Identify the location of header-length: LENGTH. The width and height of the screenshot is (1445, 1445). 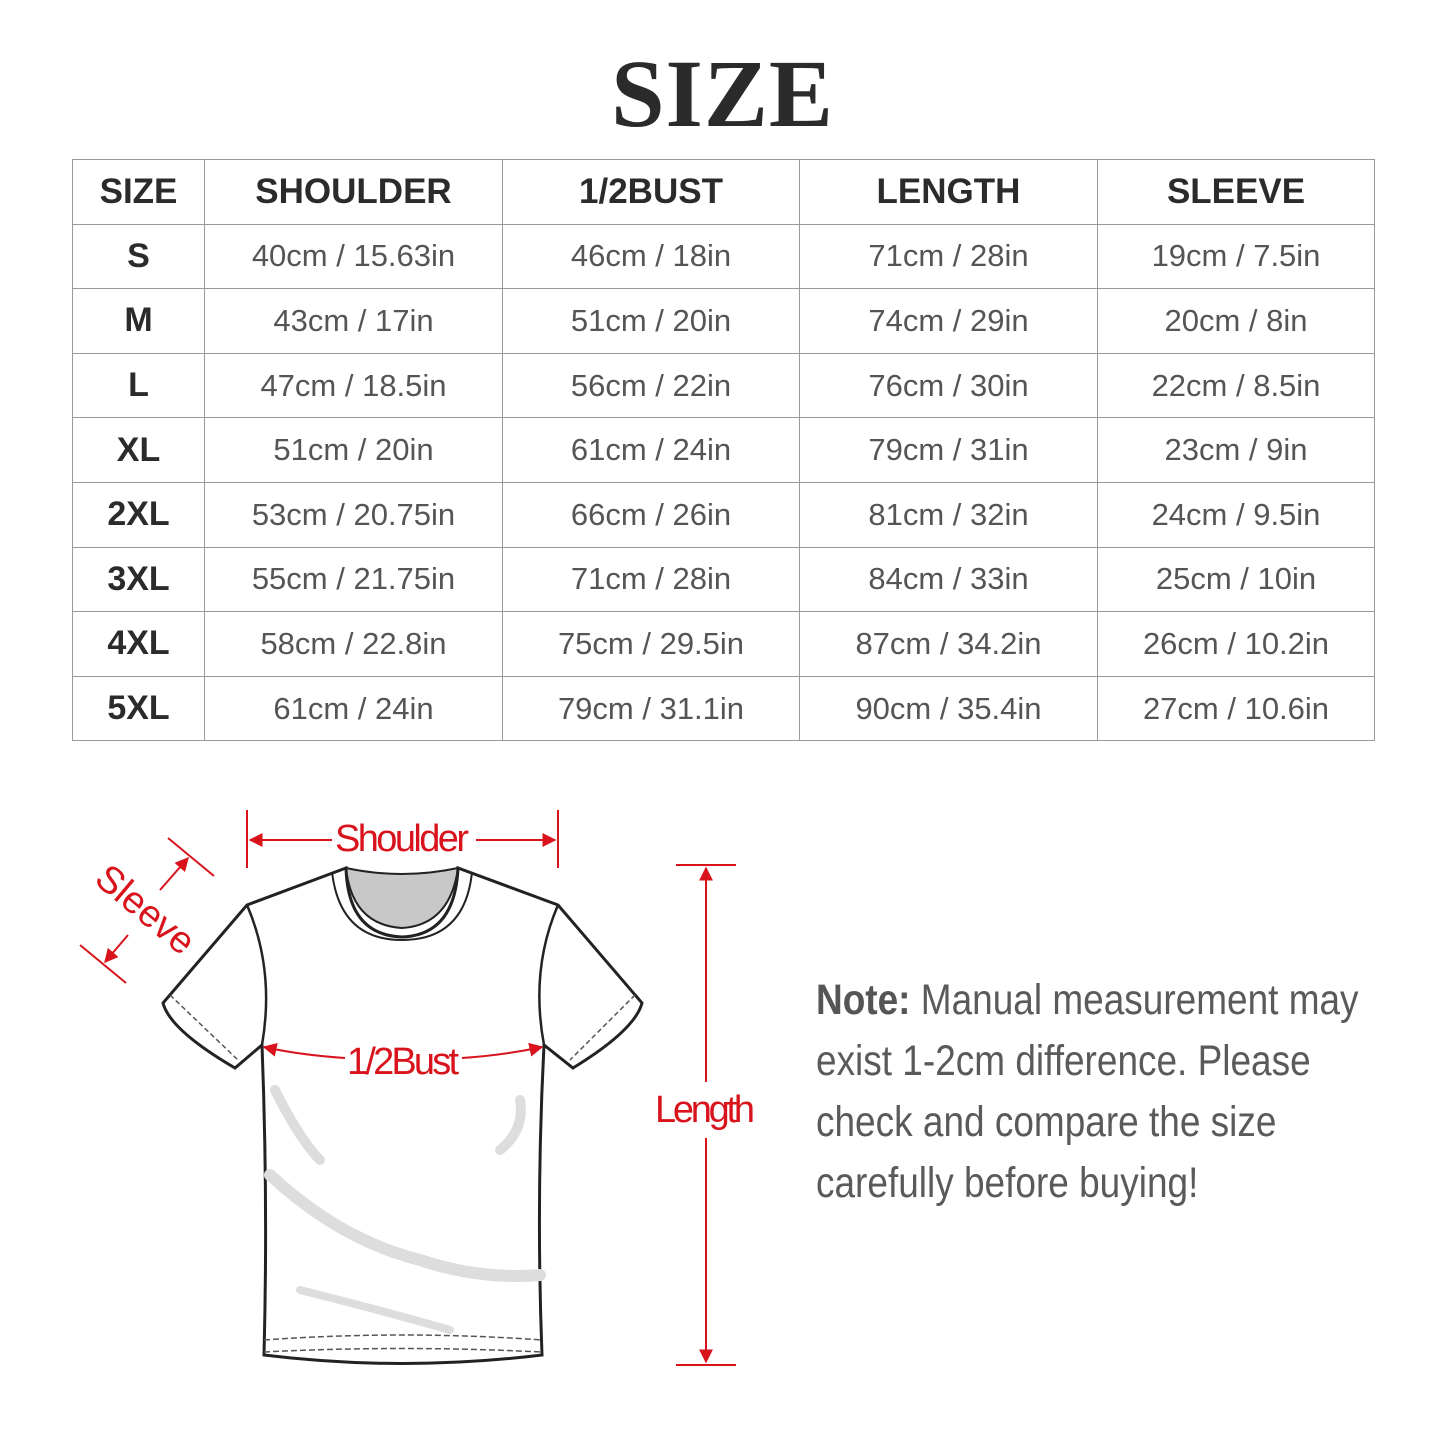
(948, 192).